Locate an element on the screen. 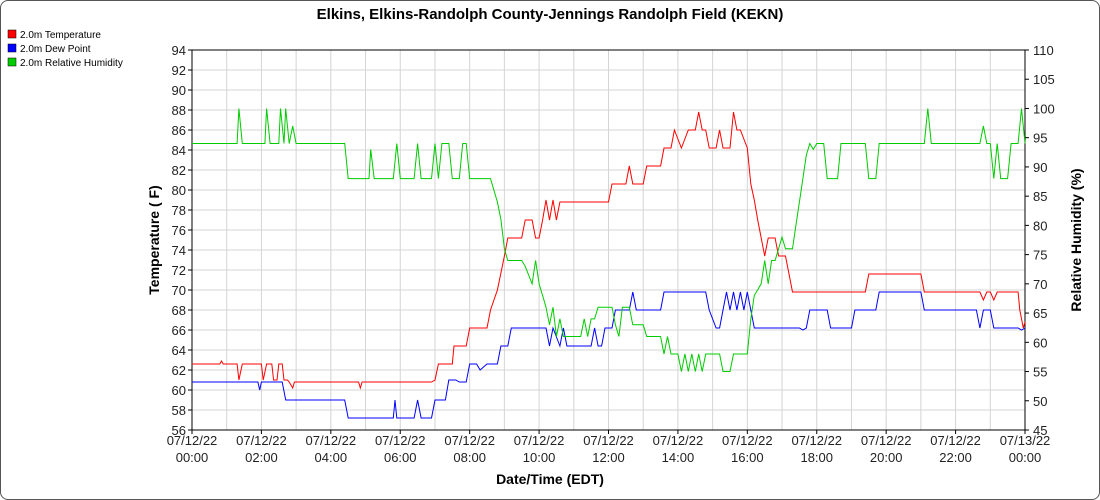 The height and width of the screenshot is (500, 1100). x-tick-date: 07/13/22 is located at coordinates (1025, 440).